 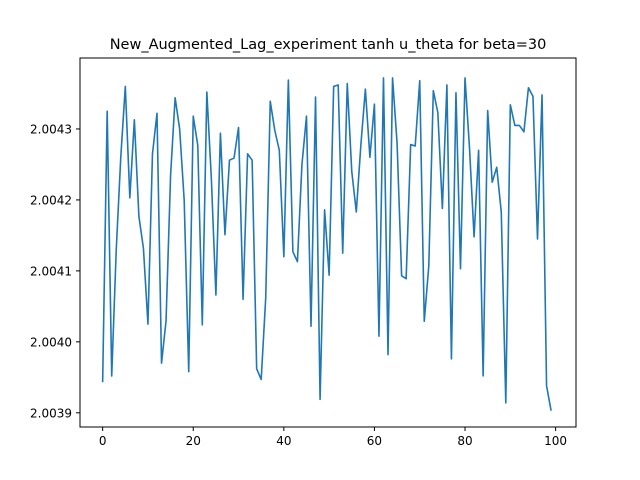 I want to click on x-tick-label: 20, so click(x=193, y=441).